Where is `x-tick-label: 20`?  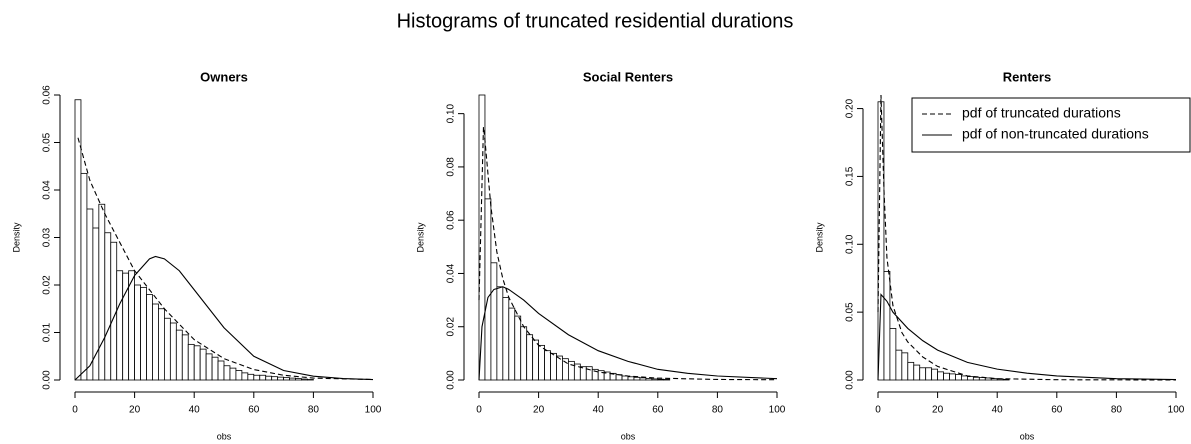 x-tick-label: 20 is located at coordinates (135, 410).